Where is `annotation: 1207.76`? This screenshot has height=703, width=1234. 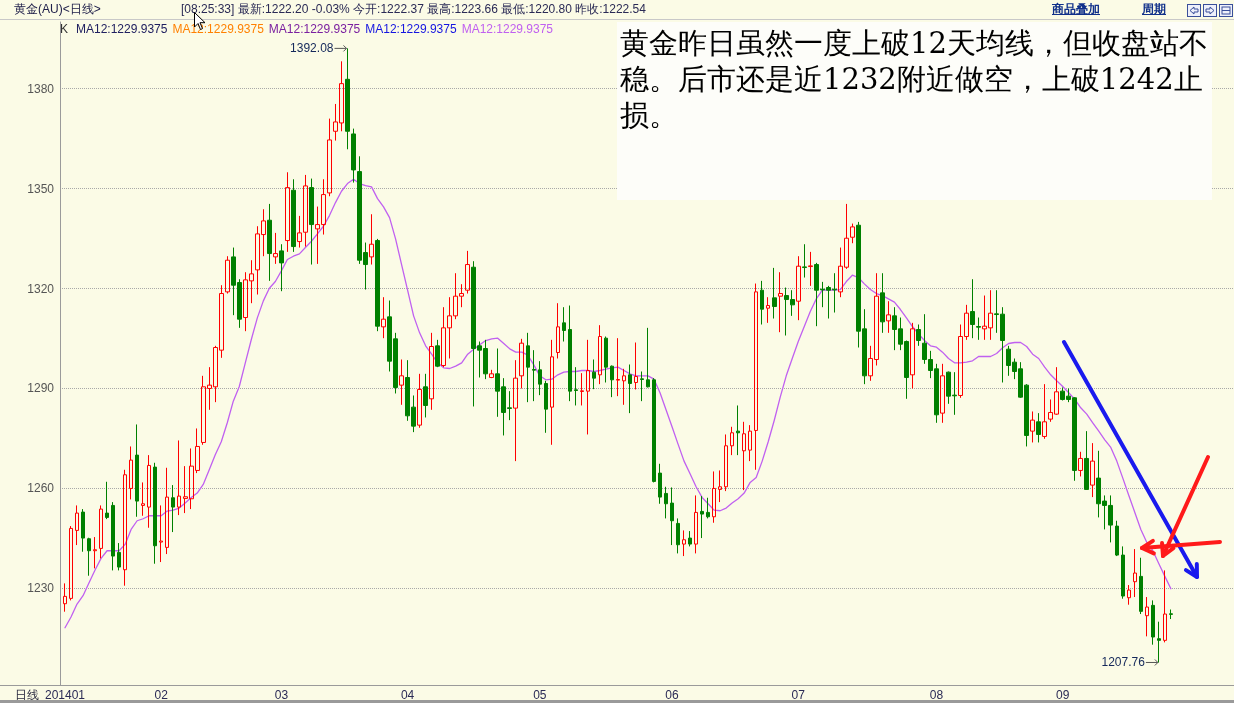 annotation: 1207.76 is located at coordinates (1123, 662).